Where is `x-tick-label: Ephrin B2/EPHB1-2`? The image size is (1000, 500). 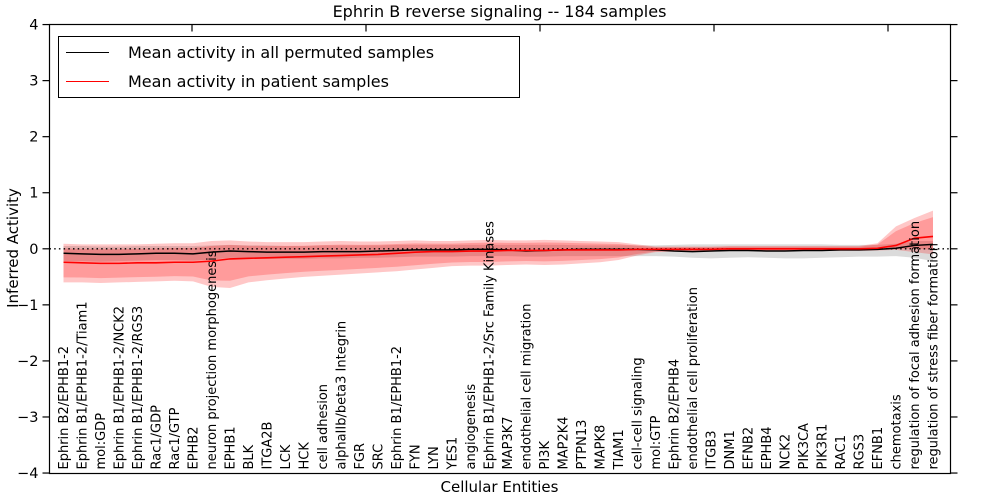 x-tick-label: Ephrin B2/EPHB1-2 is located at coordinates (64, 408).